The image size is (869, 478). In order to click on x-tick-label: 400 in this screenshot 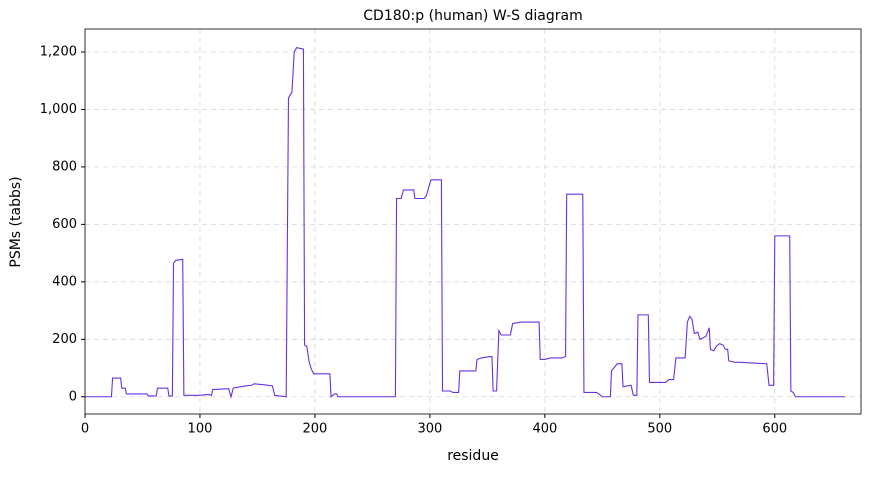, I will do `click(544, 429)`.